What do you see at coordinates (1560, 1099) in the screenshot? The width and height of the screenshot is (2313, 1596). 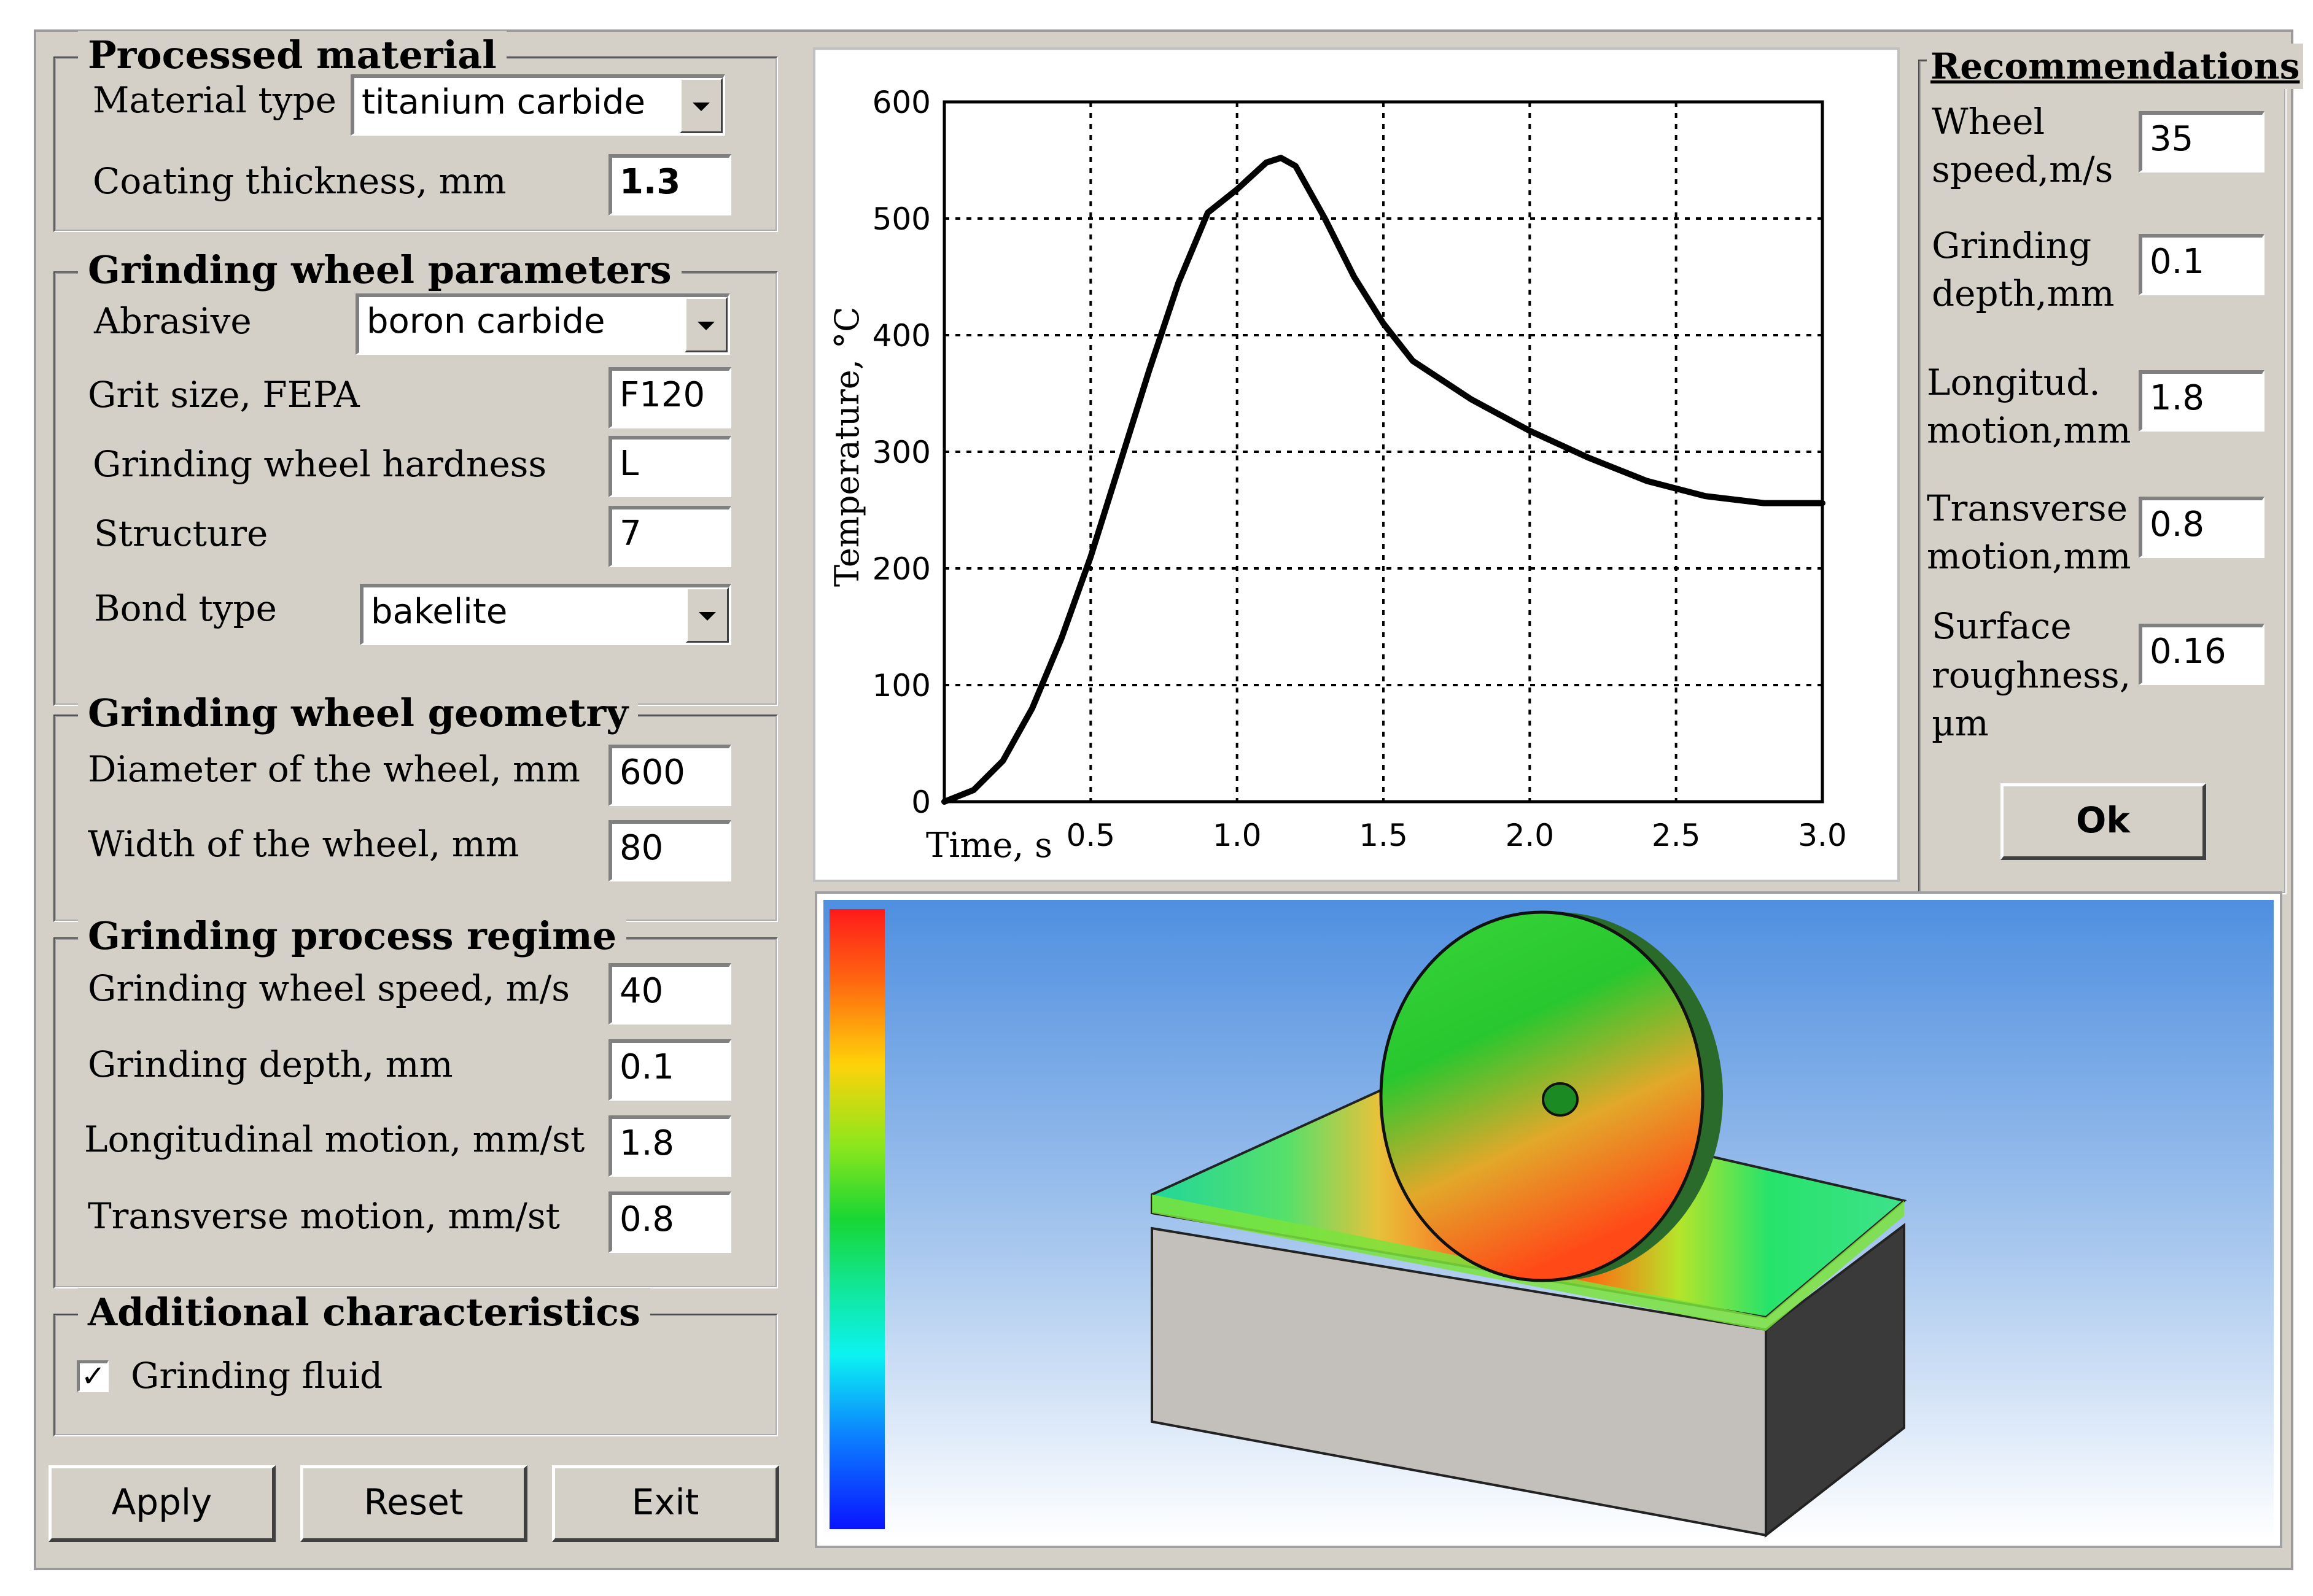 I see `wheel-hub-icon` at bounding box center [1560, 1099].